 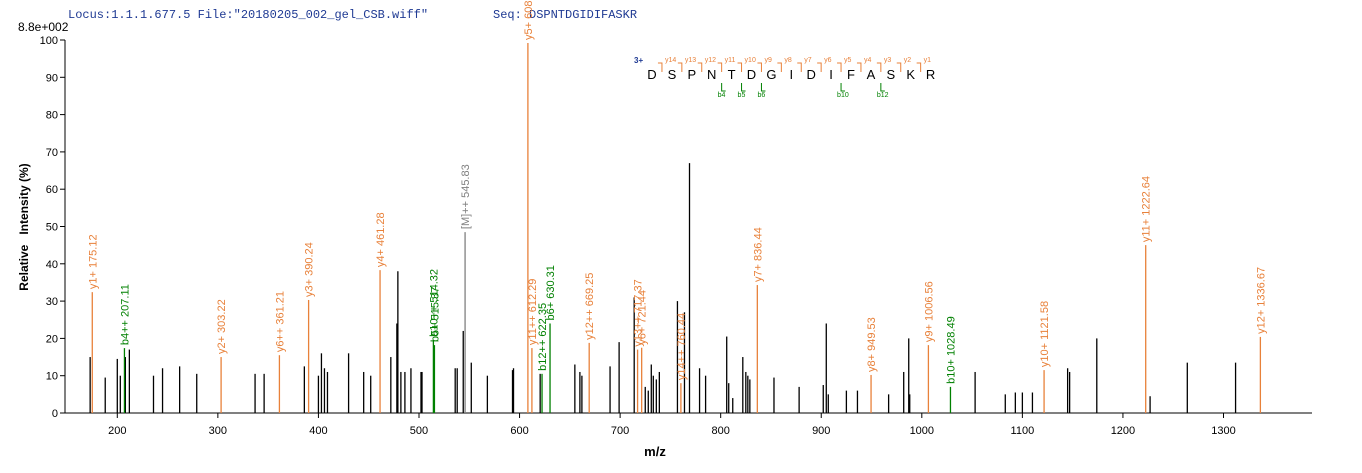 What do you see at coordinates (750, 60) in the screenshot?
I see `y-ion-label: y10` at bounding box center [750, 60].